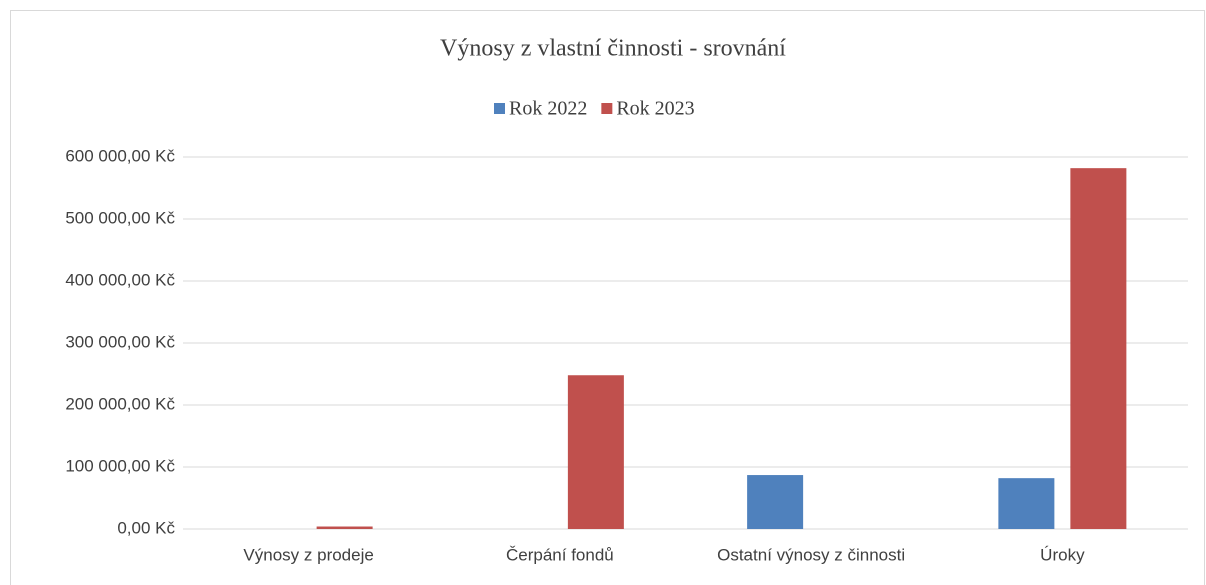  Describe the element at coordinates (548, 109) in the screenshot. I see `legend-label: Rok 2022` at that location.